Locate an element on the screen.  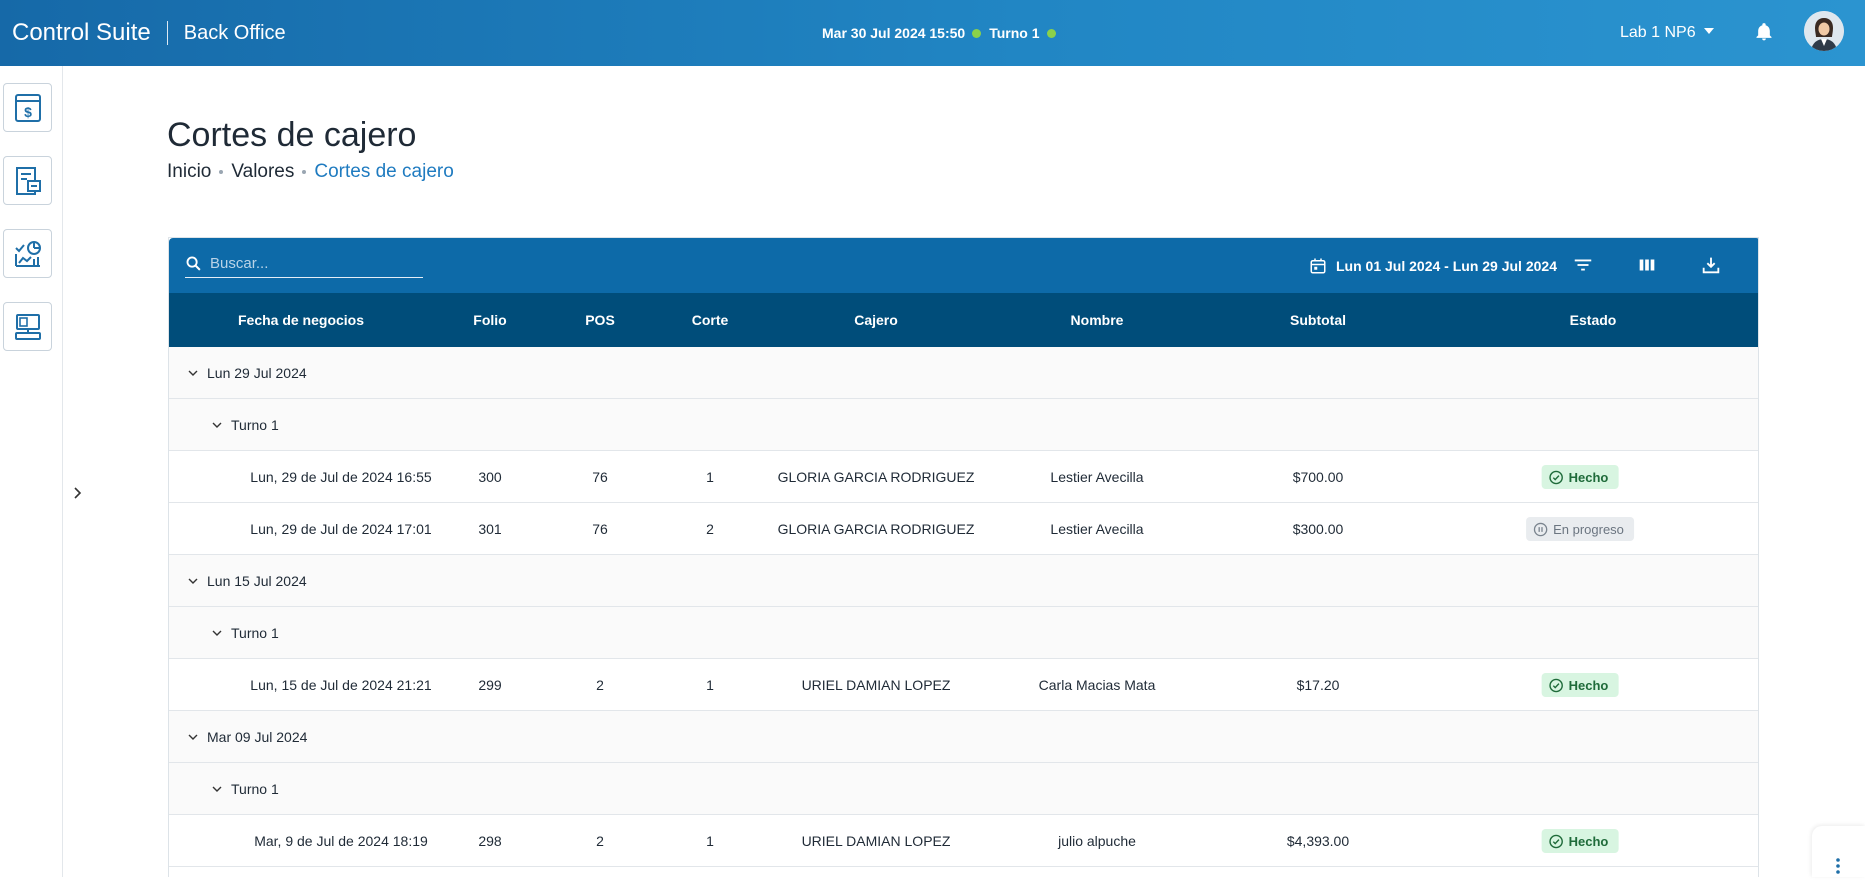
column-header-folio: Folio is located at coordinates (490, 320).